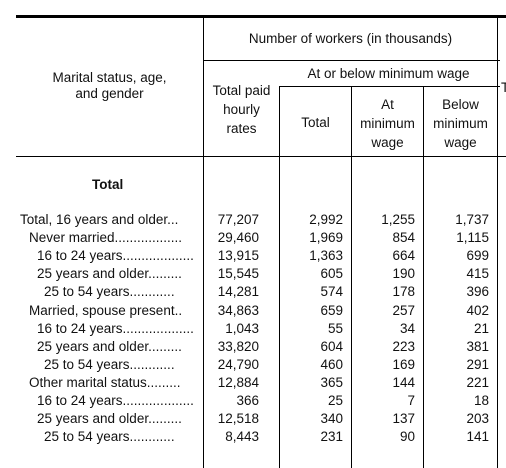 Image resolution: width=506 pixels, height=468 pixels. I want to click on cell-c1: 29,460, so click(238, 237).